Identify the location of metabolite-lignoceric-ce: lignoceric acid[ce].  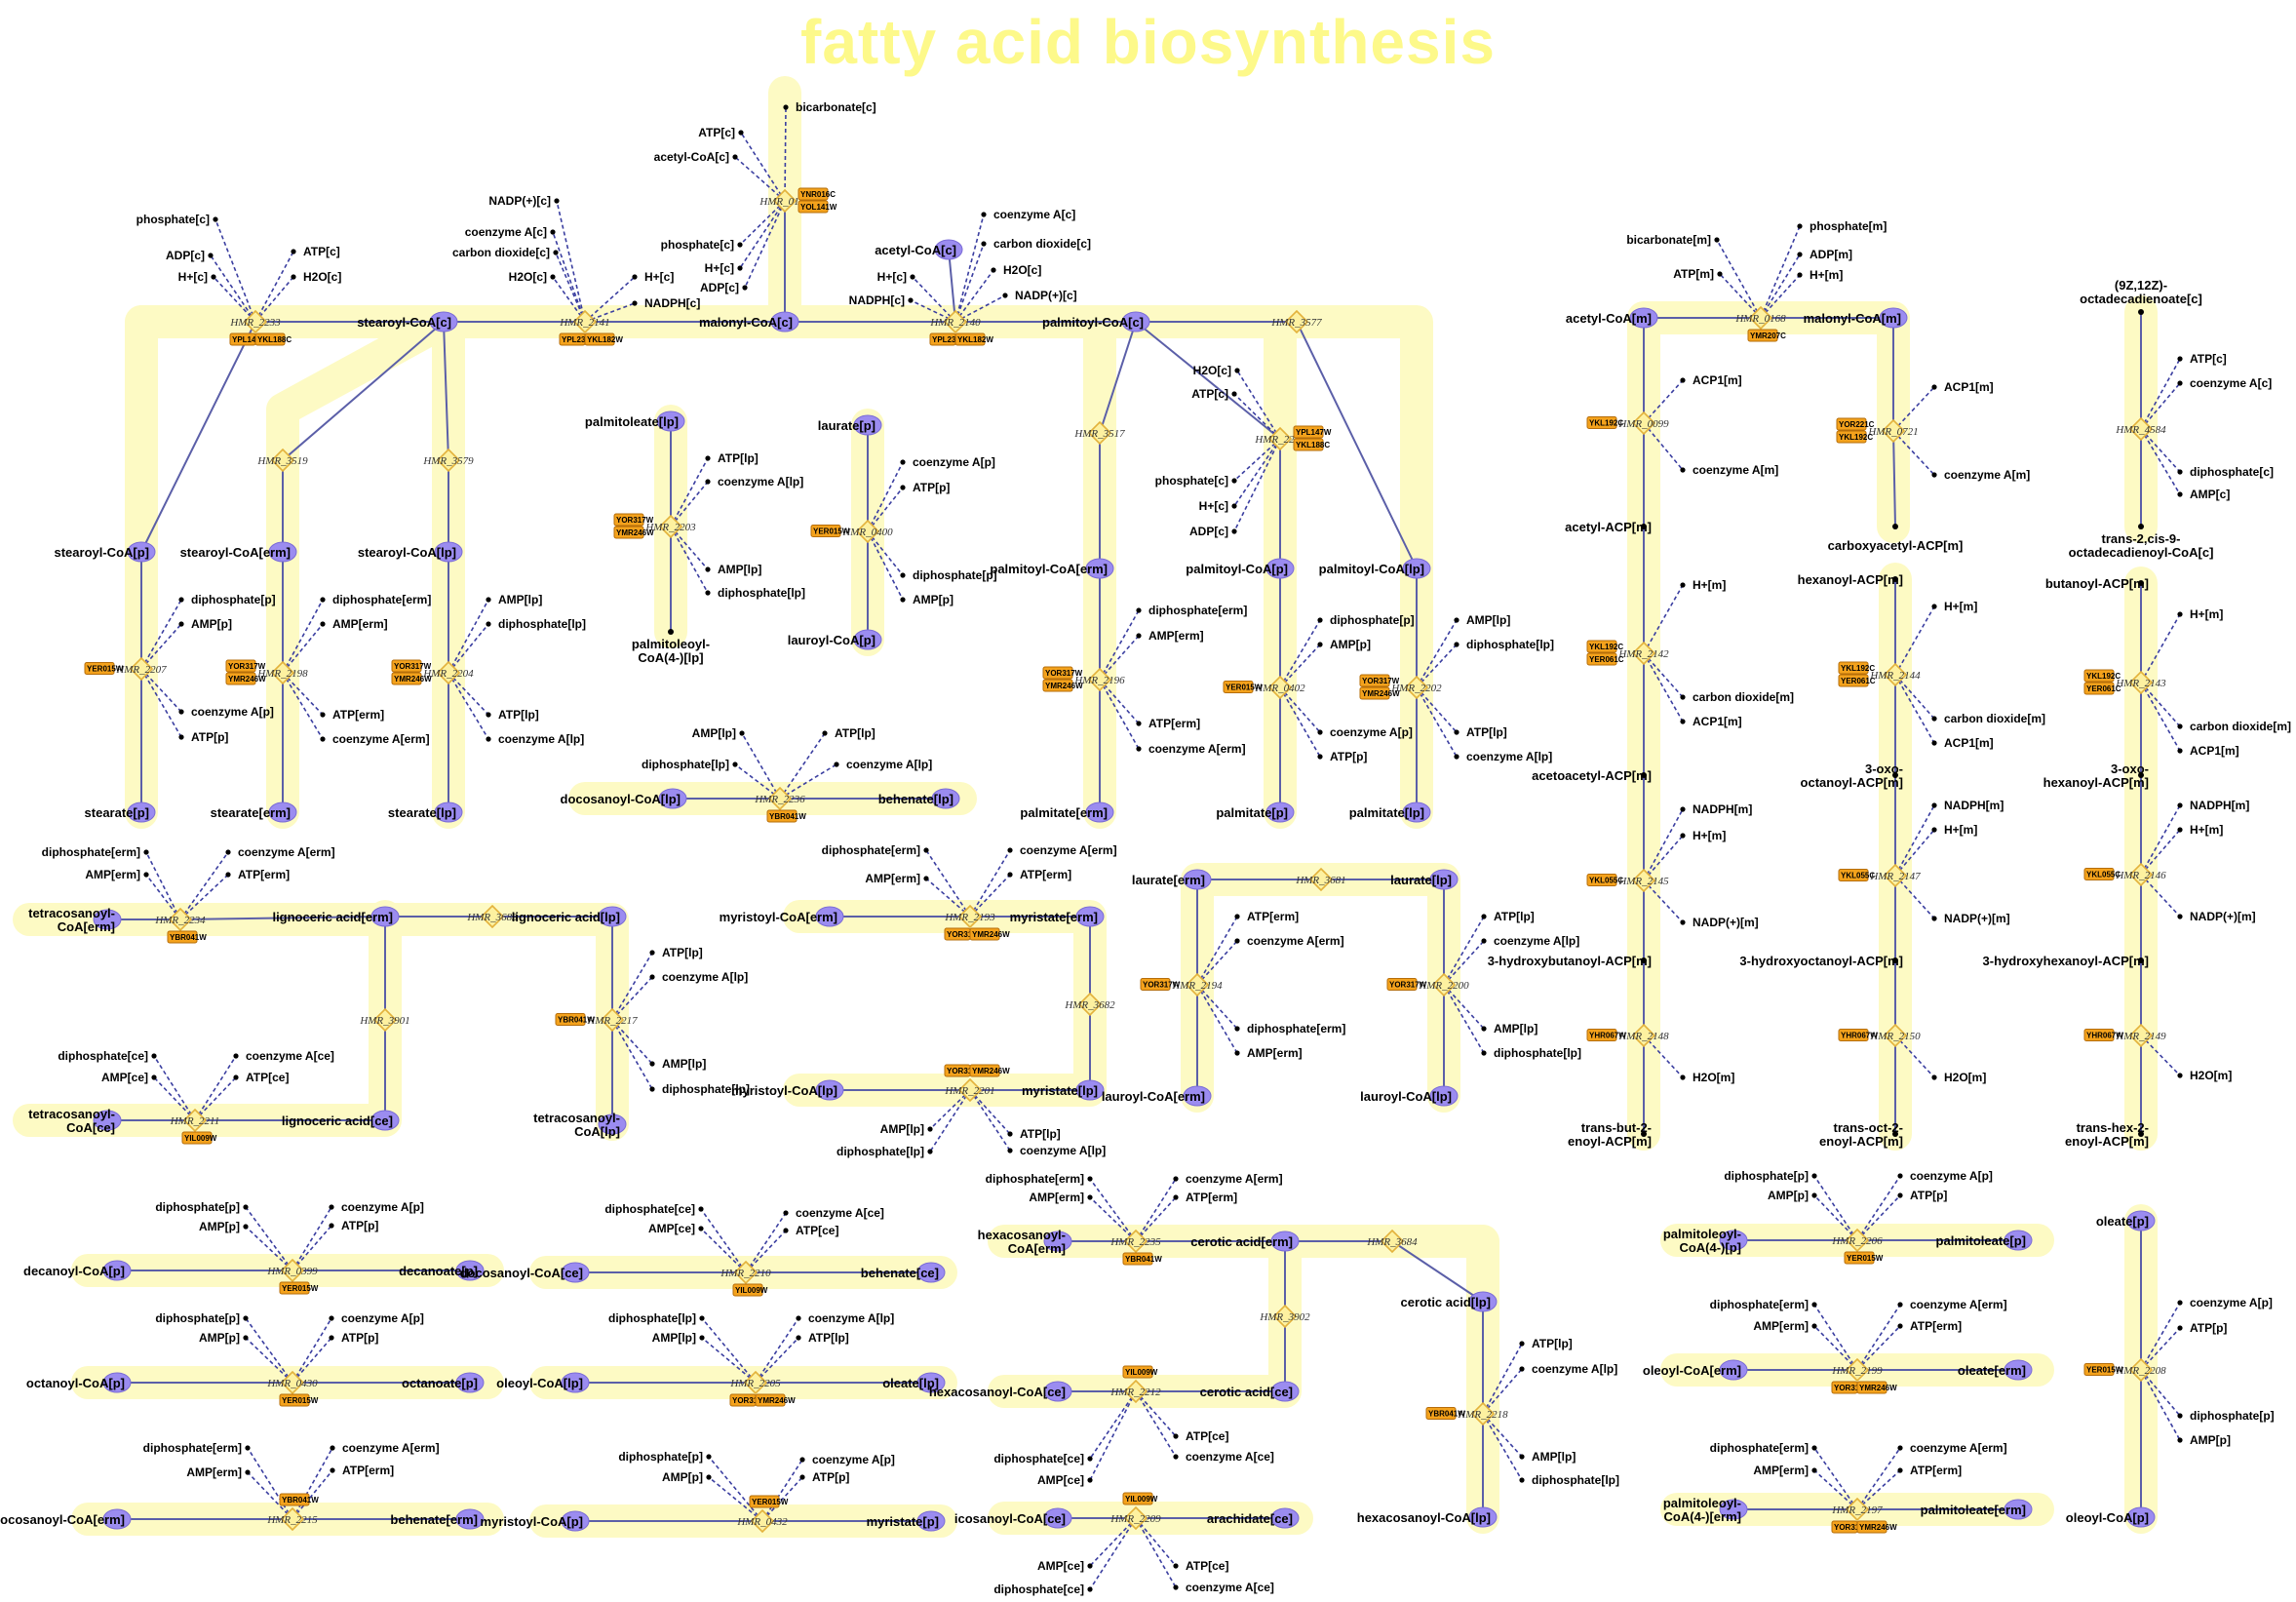
(341, 1120).